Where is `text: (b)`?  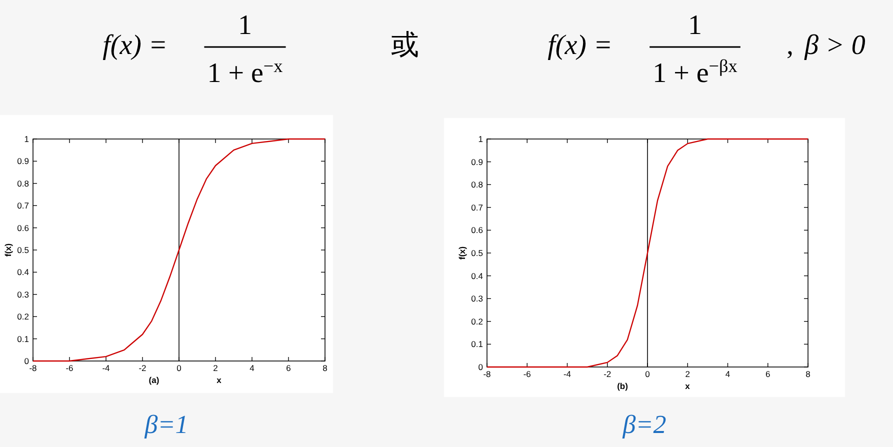 text: (b) is located at coordinates (622, 386).